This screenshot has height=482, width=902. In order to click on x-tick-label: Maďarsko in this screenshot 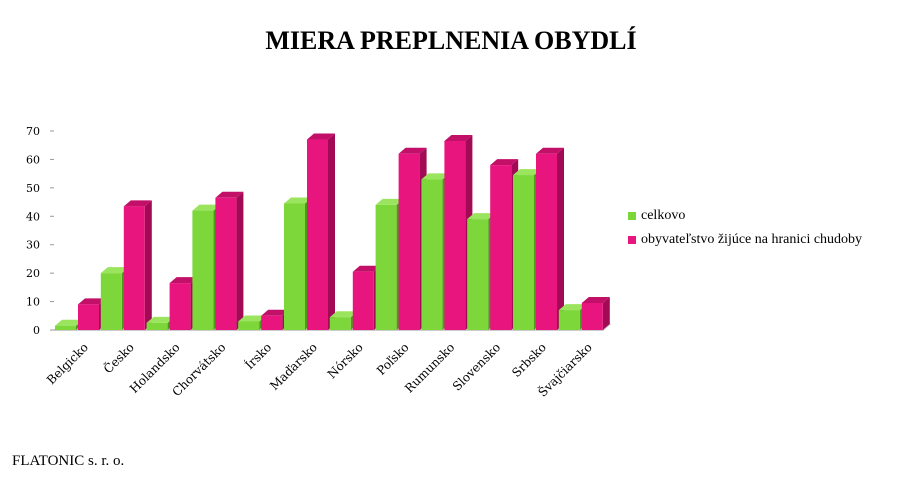, I will do `click(293, 366)`.